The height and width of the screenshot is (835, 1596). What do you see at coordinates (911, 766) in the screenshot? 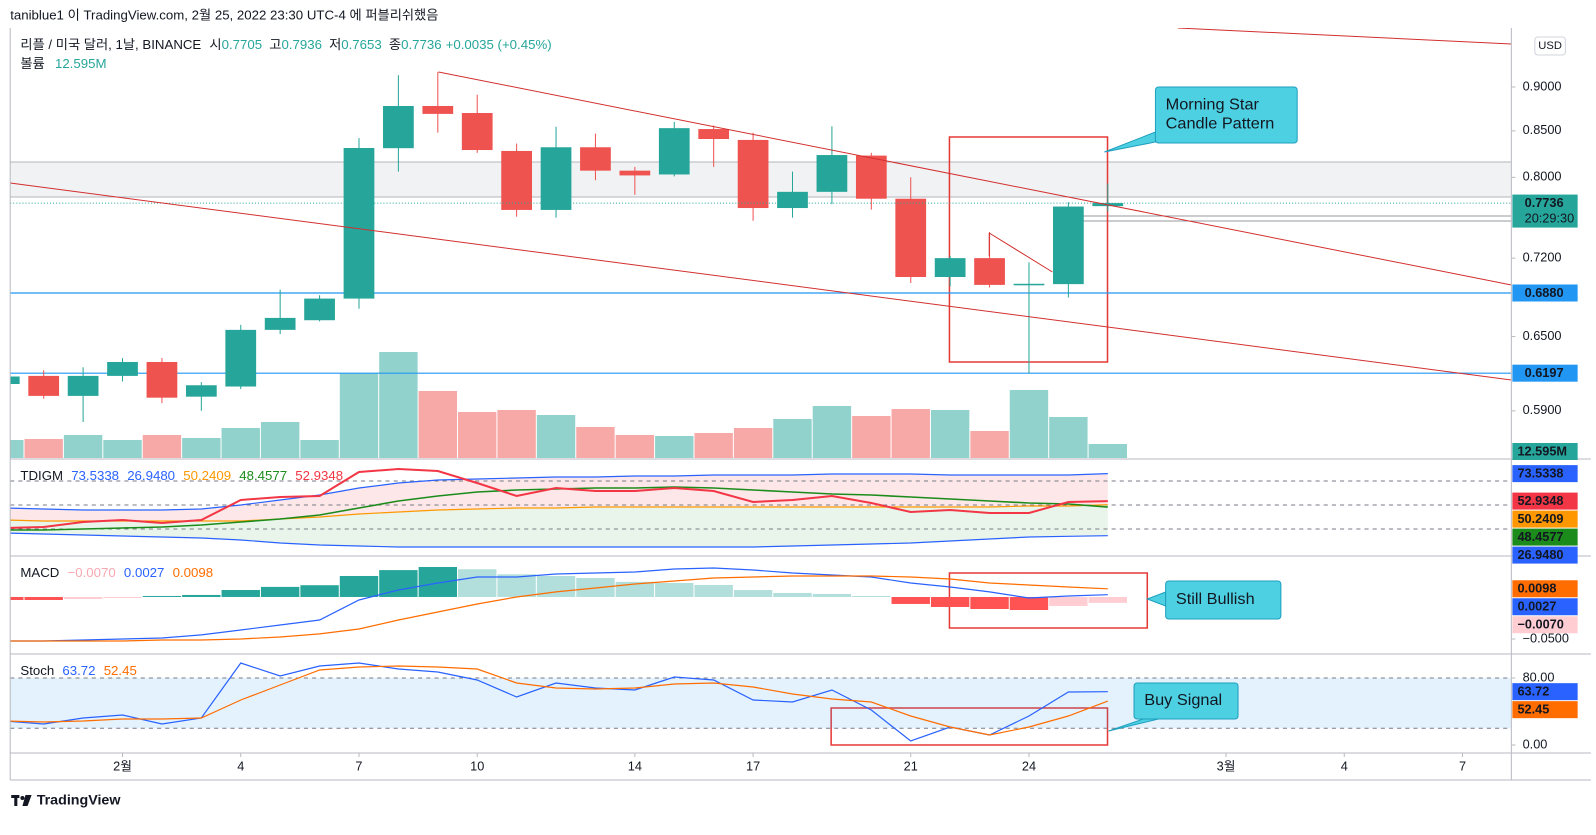
I see `x-tick-label: 21` at bounding box center [911, 766].